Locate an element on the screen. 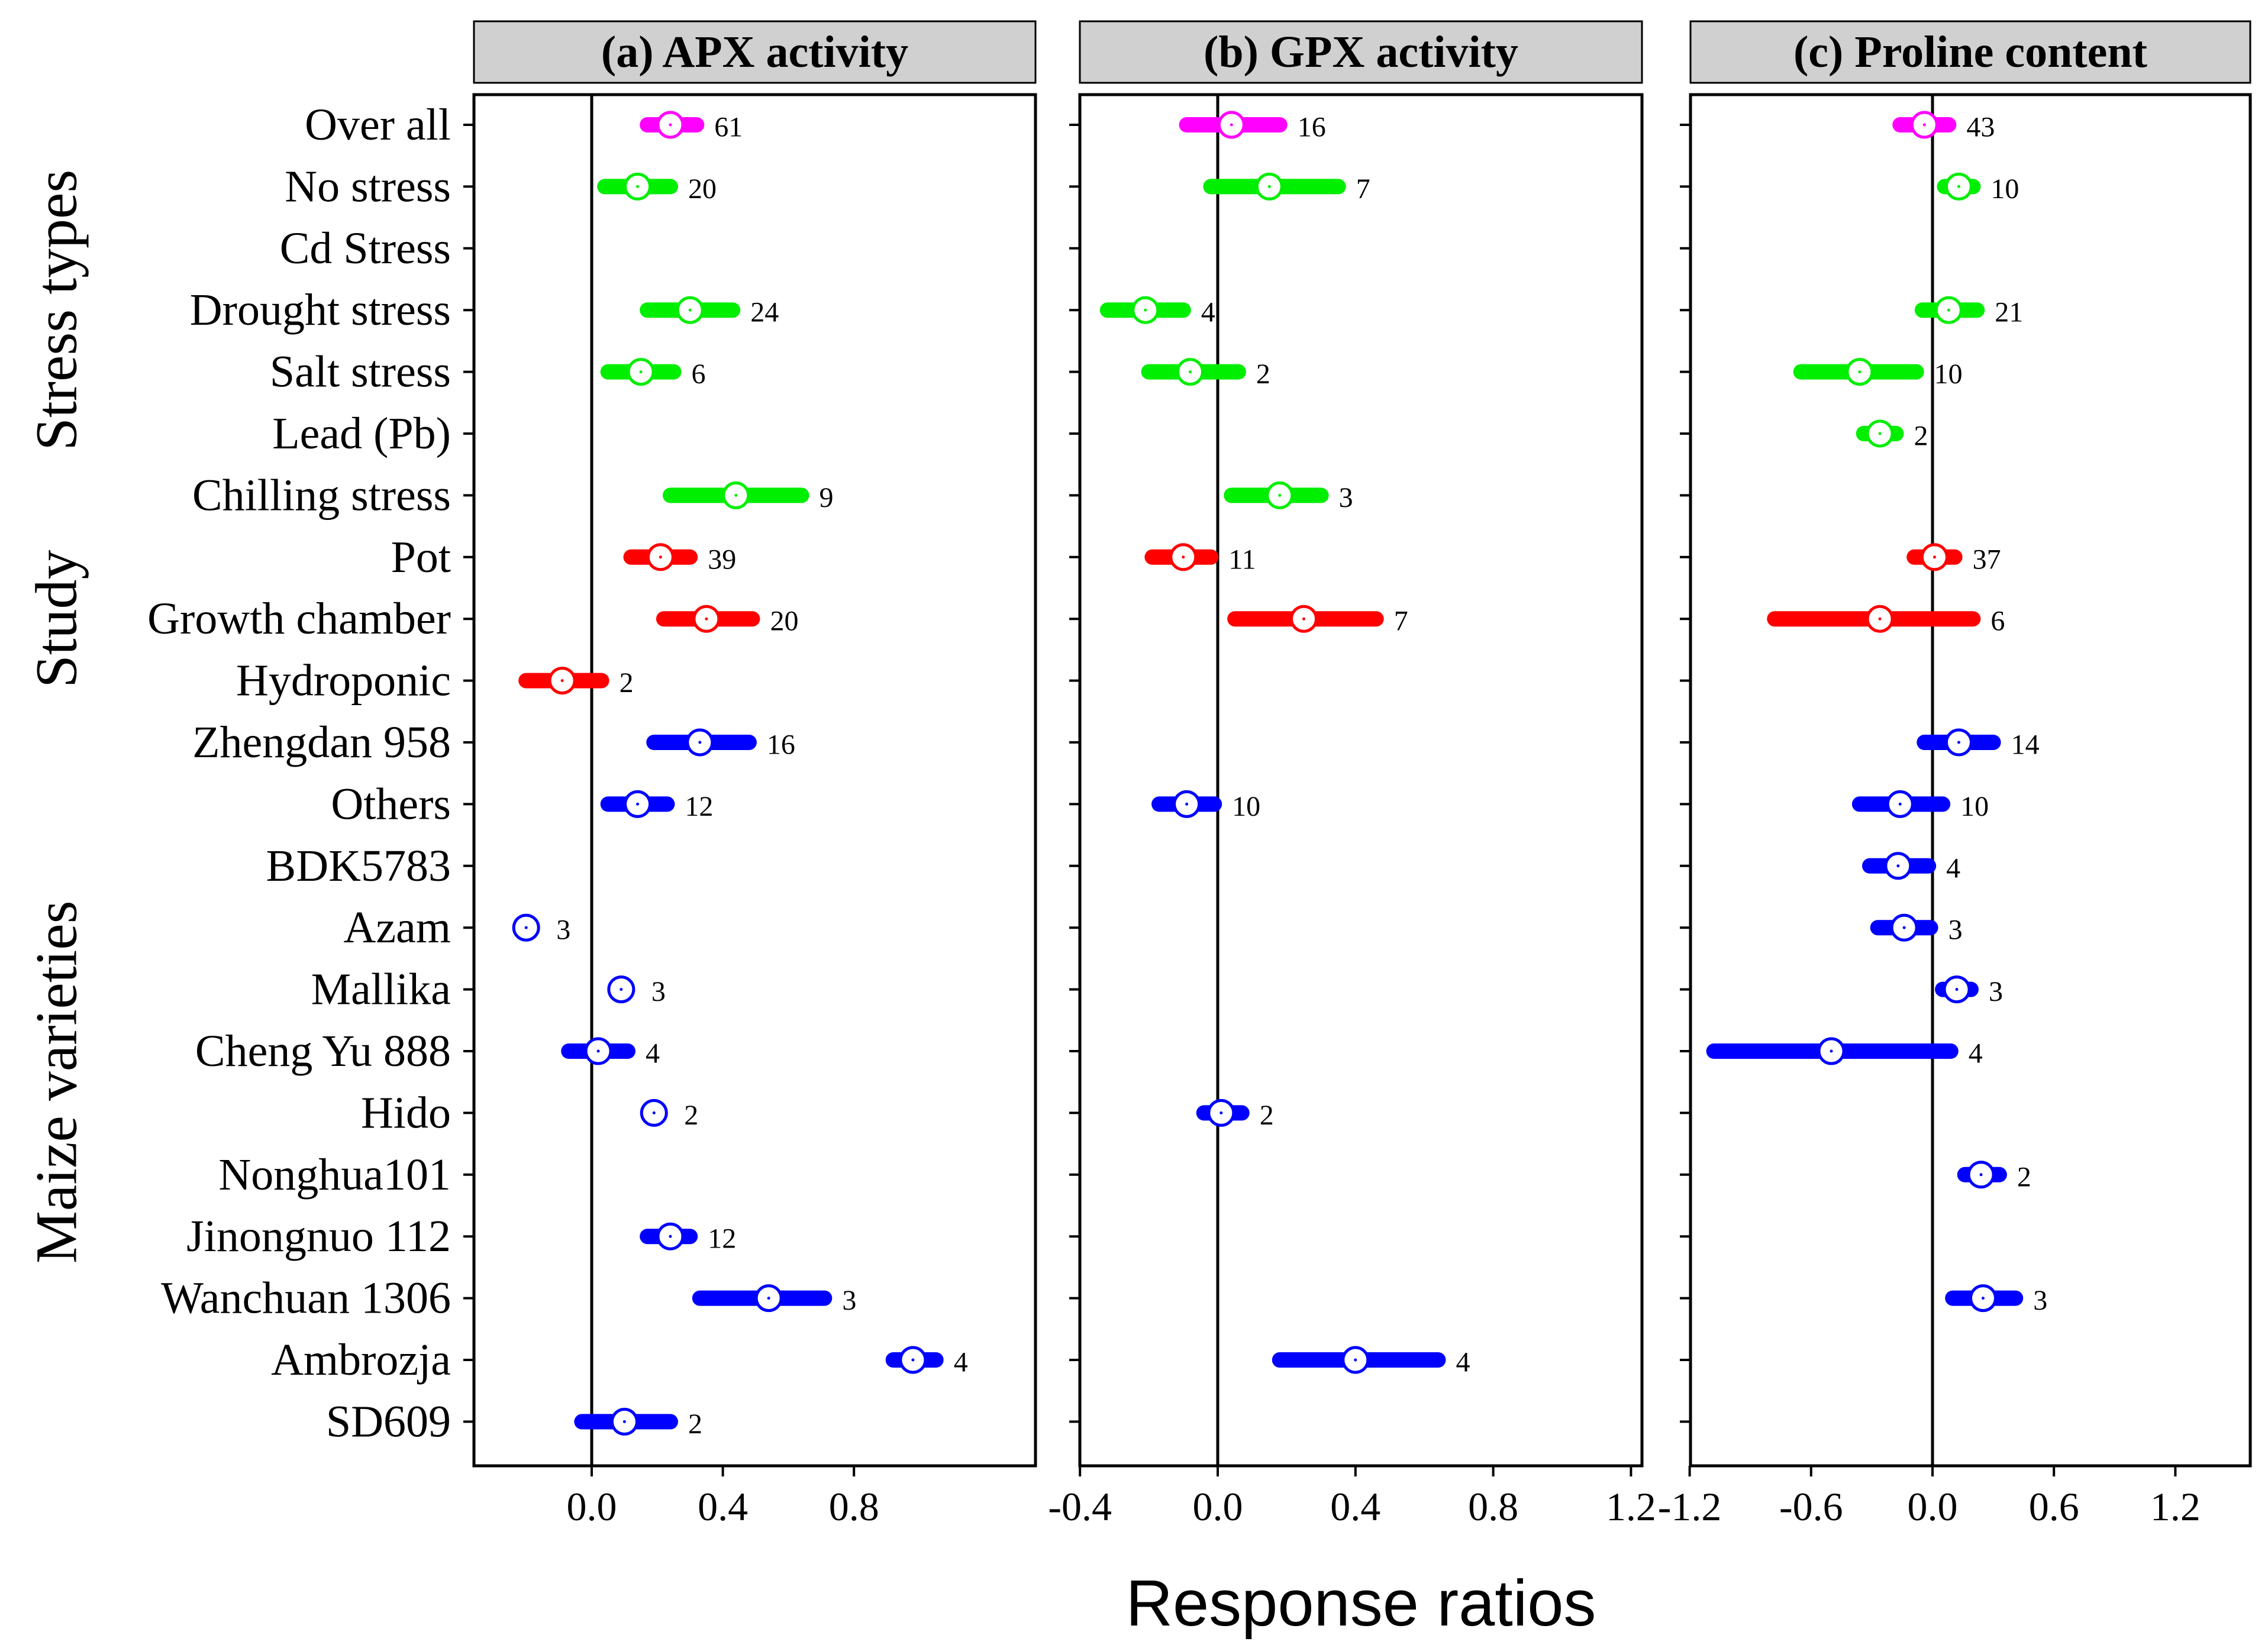 This screenshot has height=1648, width=2268. x-tick-label: 1.2 is located at coordinates (2175, 1507).